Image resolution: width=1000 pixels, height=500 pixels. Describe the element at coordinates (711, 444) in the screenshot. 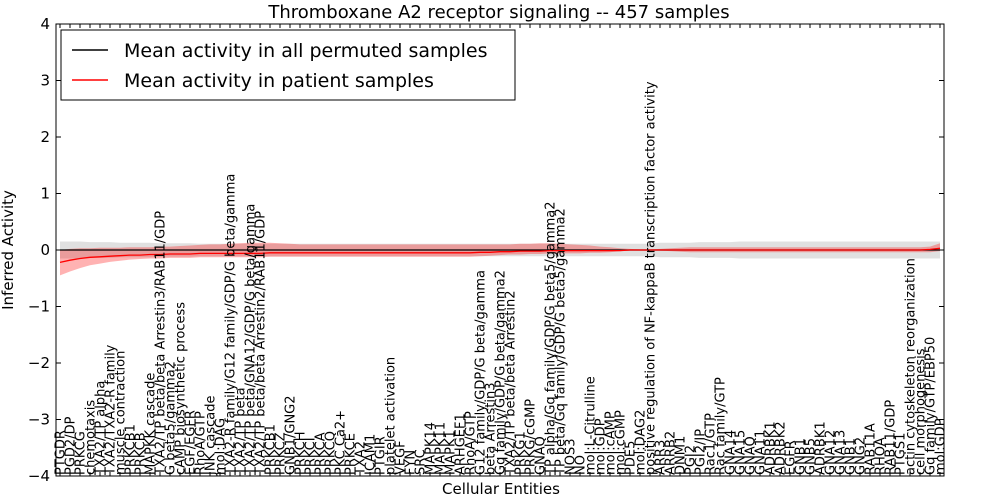

I see `x-category-label: Rac1/GTP` at that location.